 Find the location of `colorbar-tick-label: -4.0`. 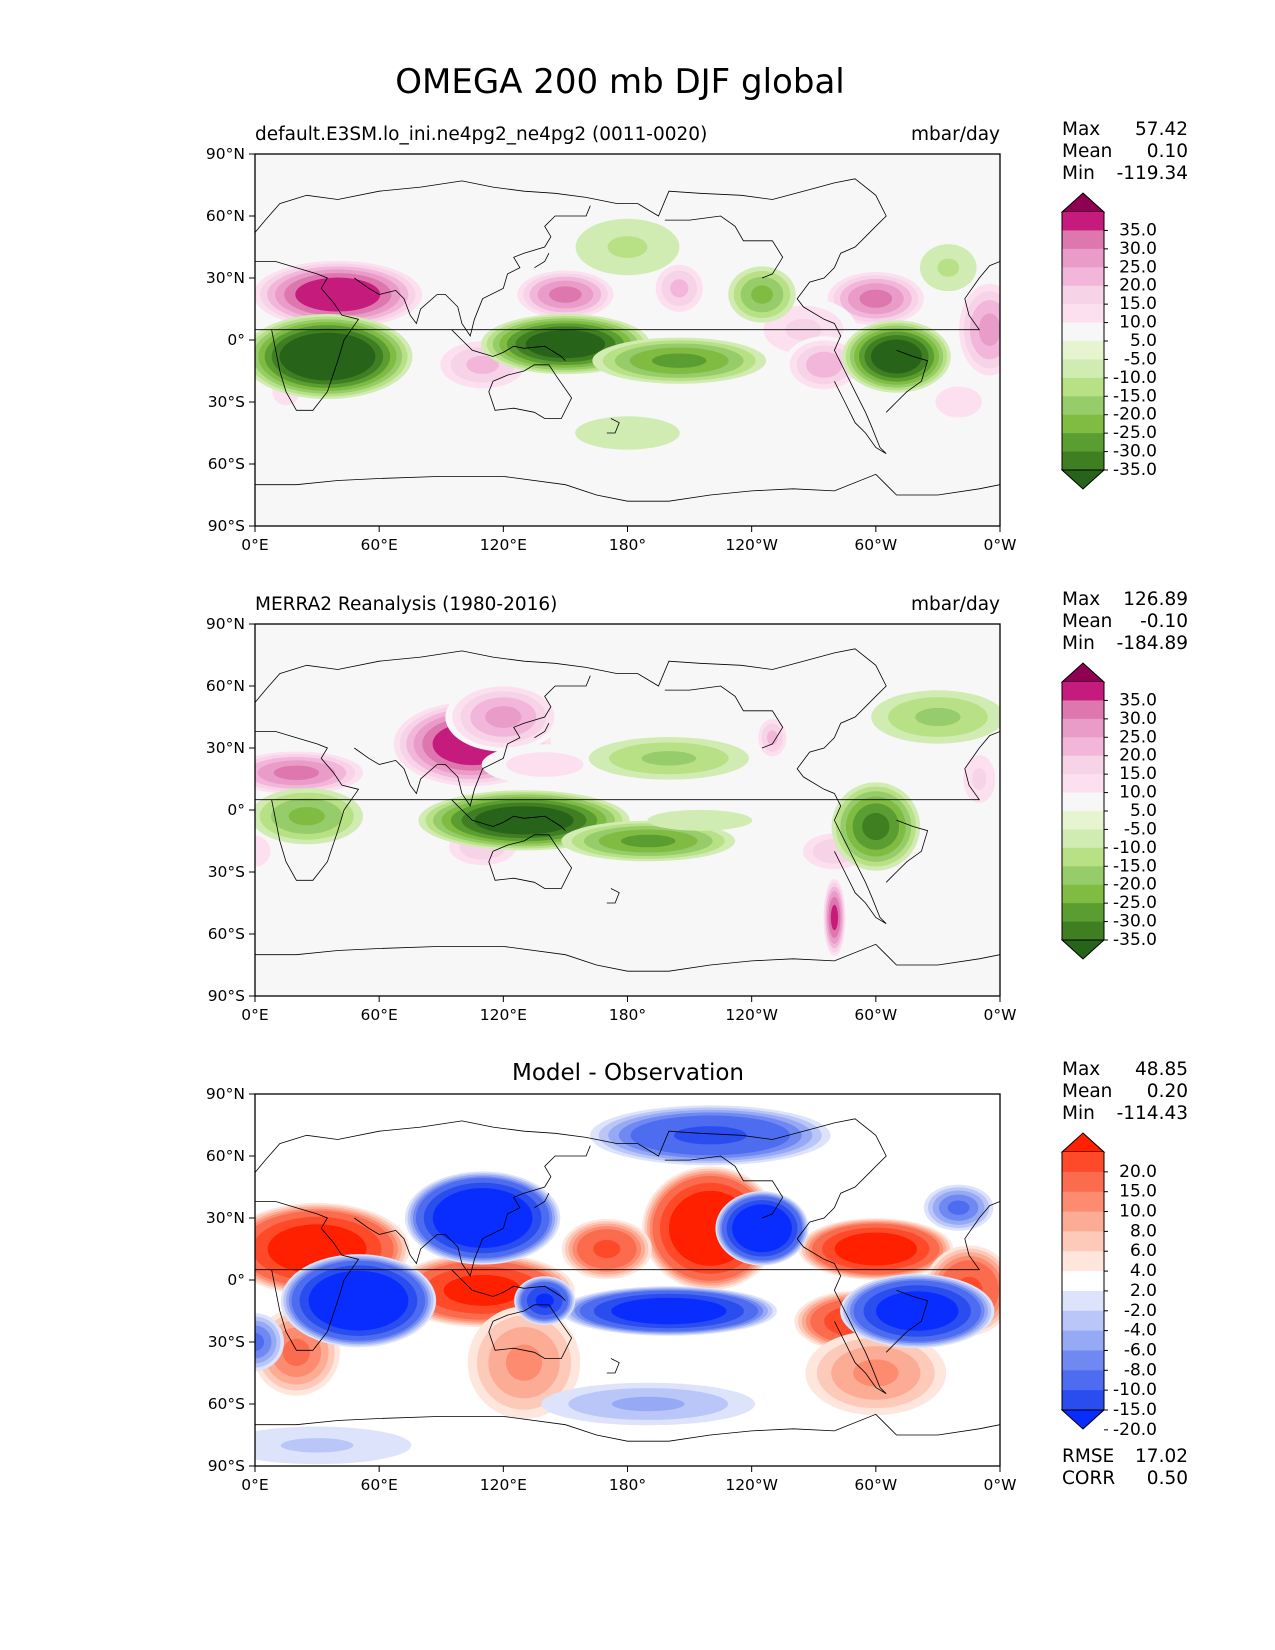

colorbar-tick-label: -4.0 is located at coordinates (1140, 1331).